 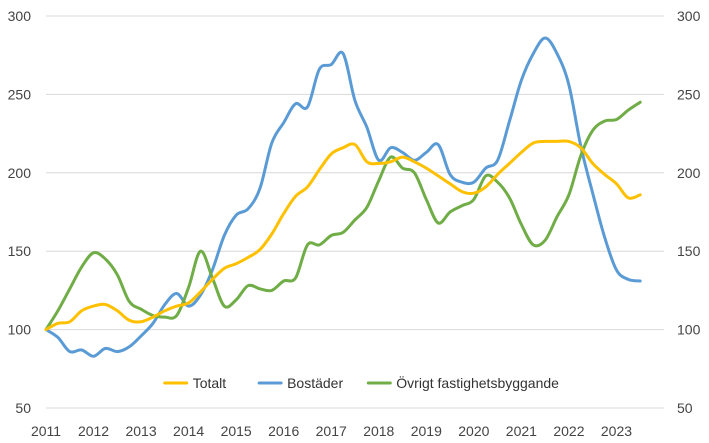 What do you see at coordinates (20, 173) in the screenshot?
I see `y-tick-label-left: 200` at bounding box center [20, 173].